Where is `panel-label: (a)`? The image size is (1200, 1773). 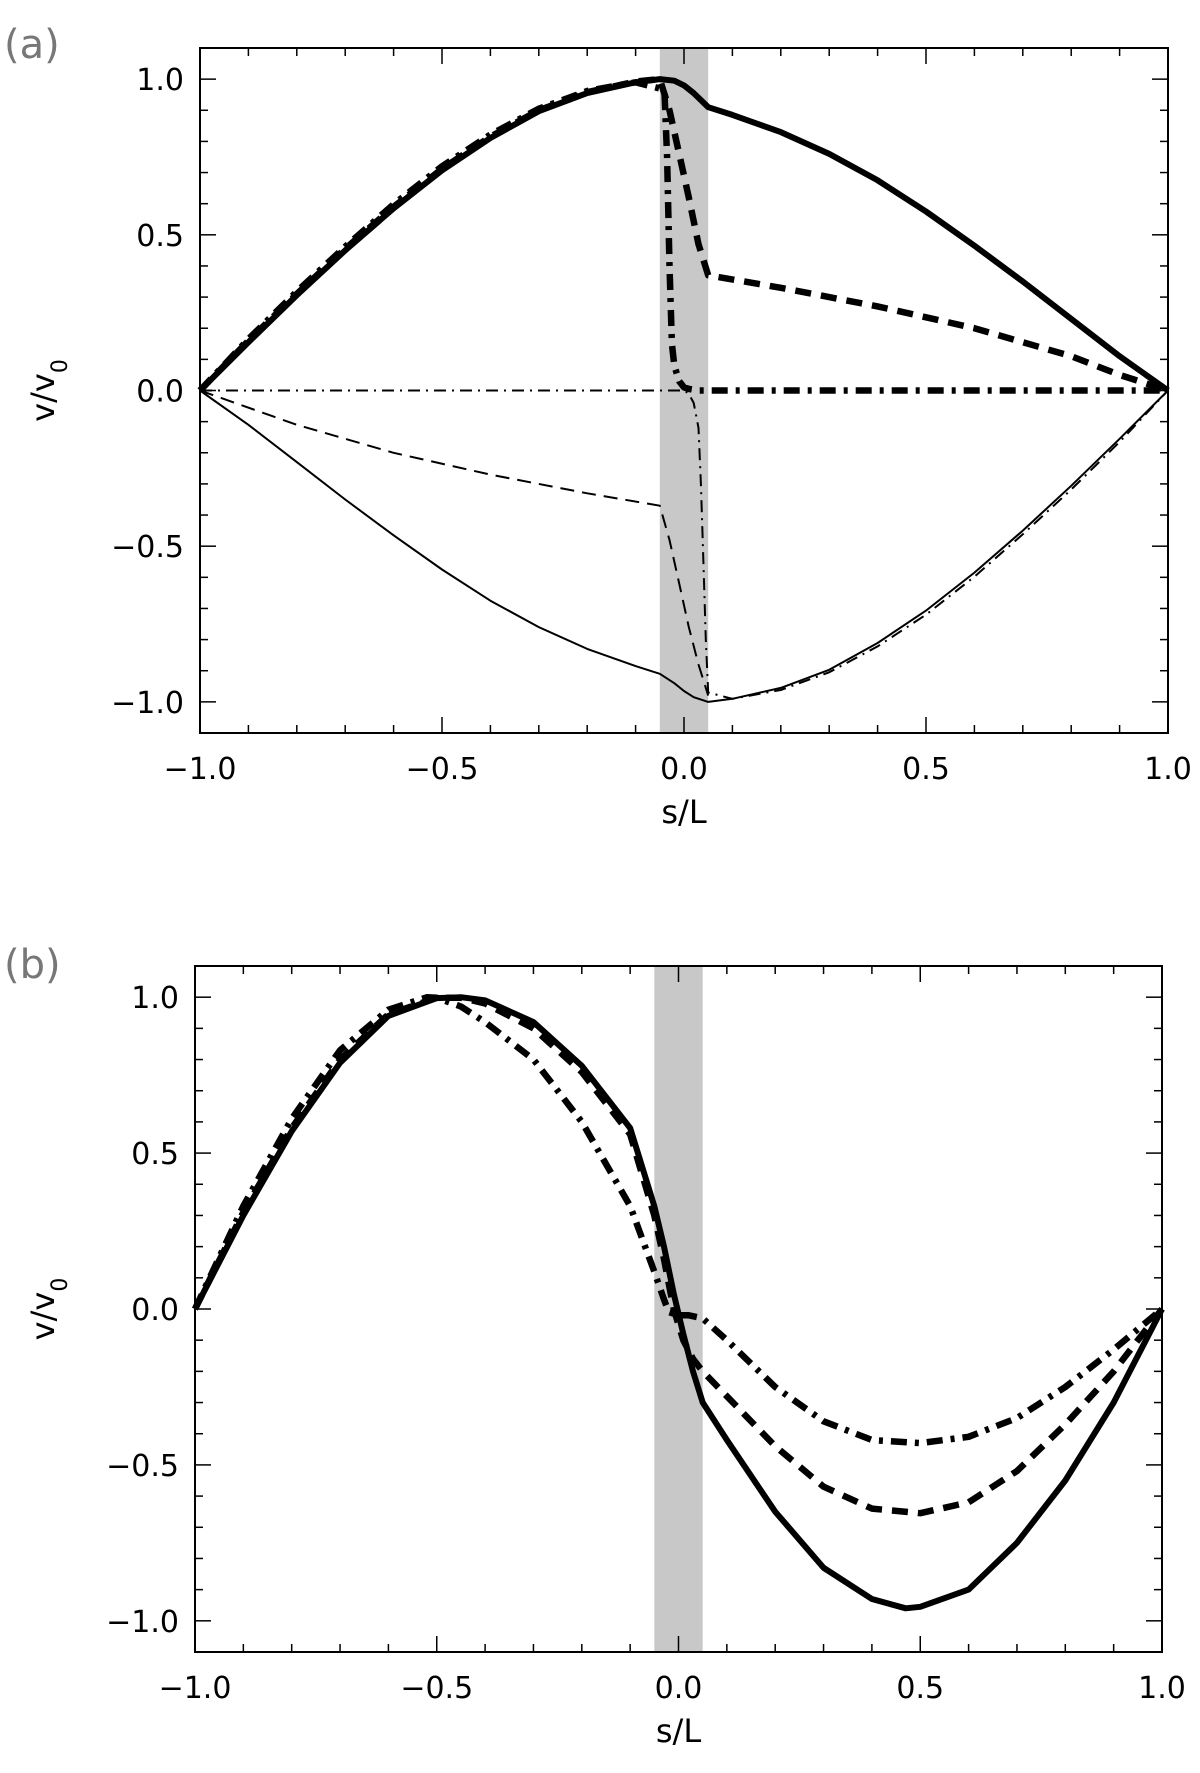
panel-label: (a) is located at coordinates (32, 45).